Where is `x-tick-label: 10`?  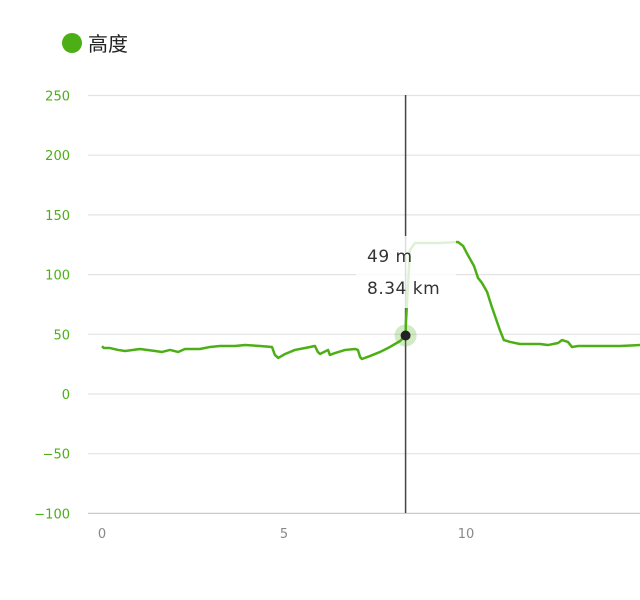
x-tick-label: 10 is located at coordinates (466, 534).